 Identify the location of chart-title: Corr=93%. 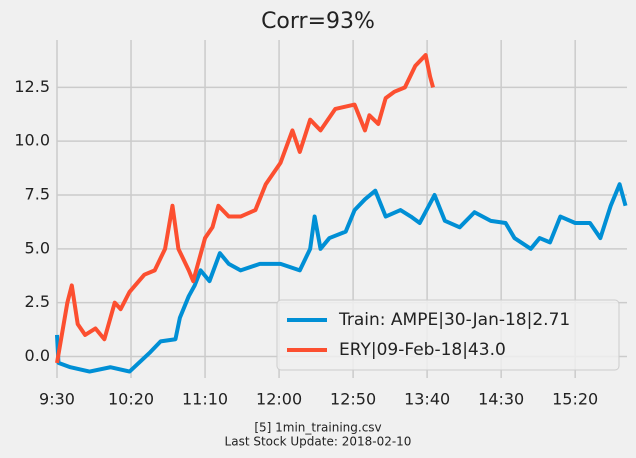
(318, 21).